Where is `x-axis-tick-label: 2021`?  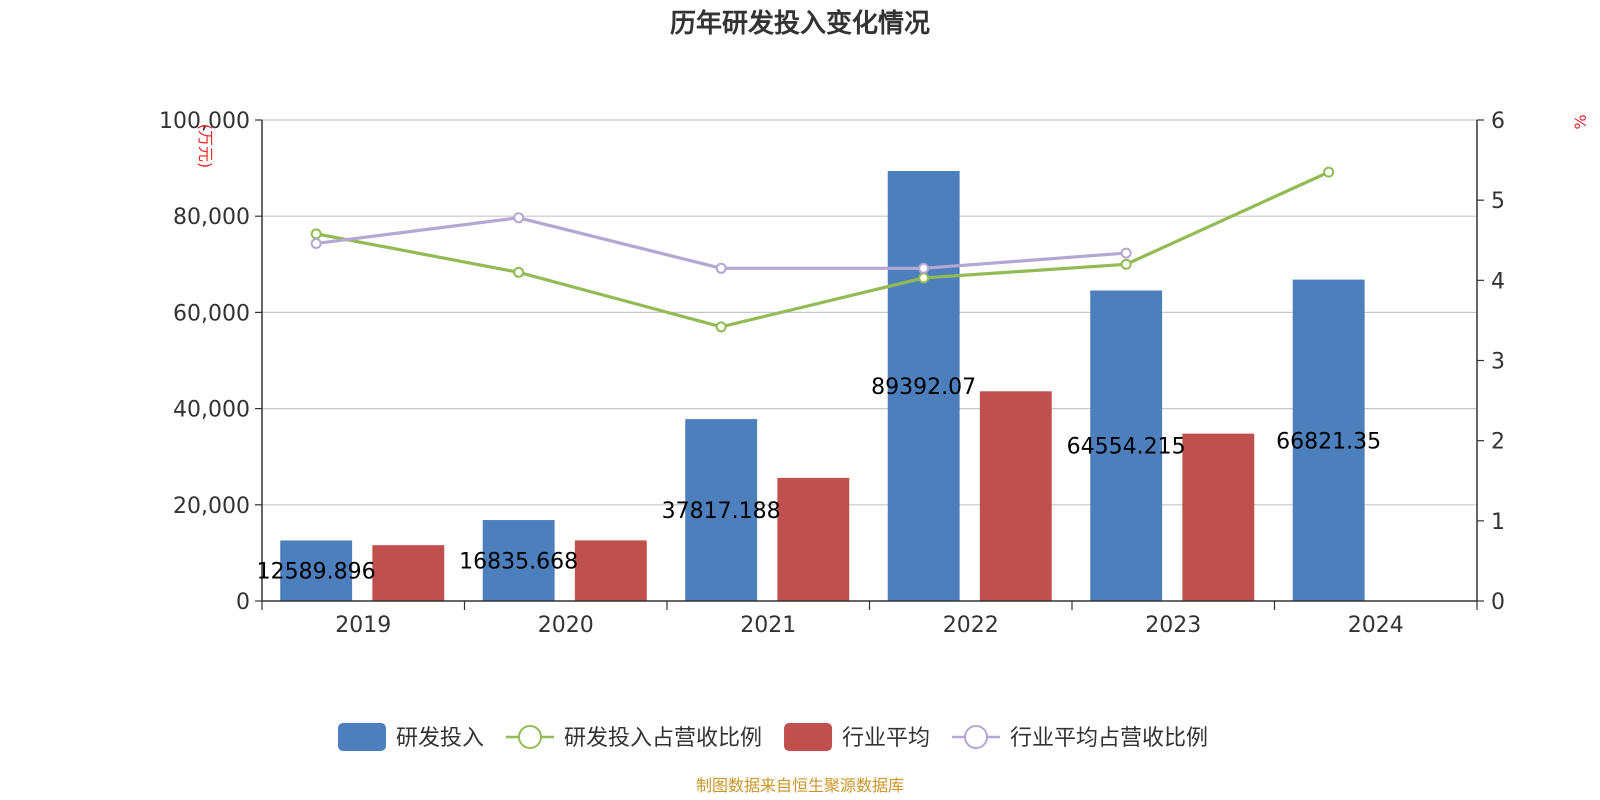
x-axis-tick-label: 2021 is located at coordinates (768, 625).